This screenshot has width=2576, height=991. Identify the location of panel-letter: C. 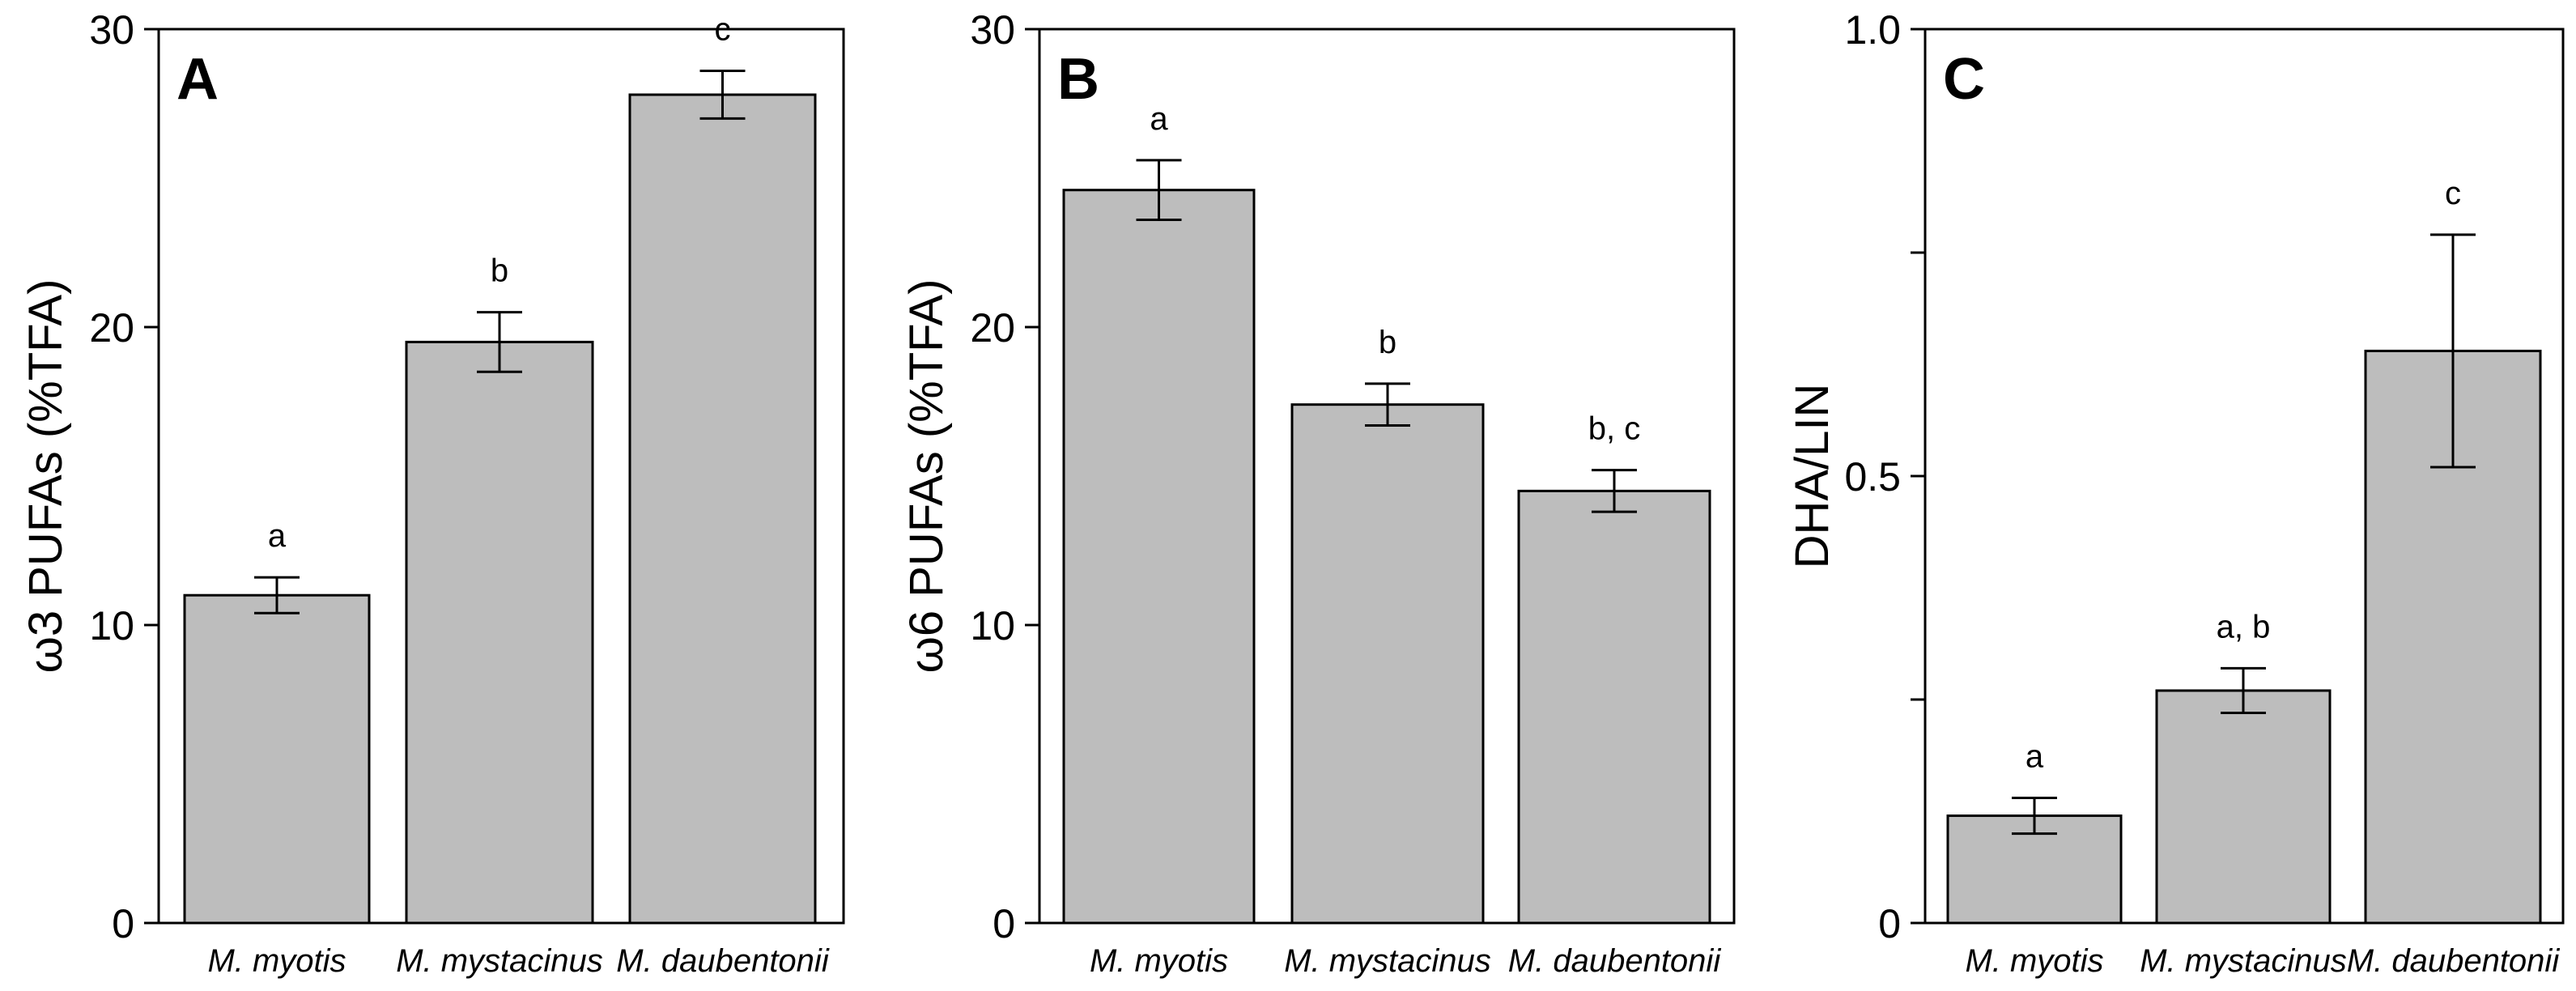
(1964, 79).